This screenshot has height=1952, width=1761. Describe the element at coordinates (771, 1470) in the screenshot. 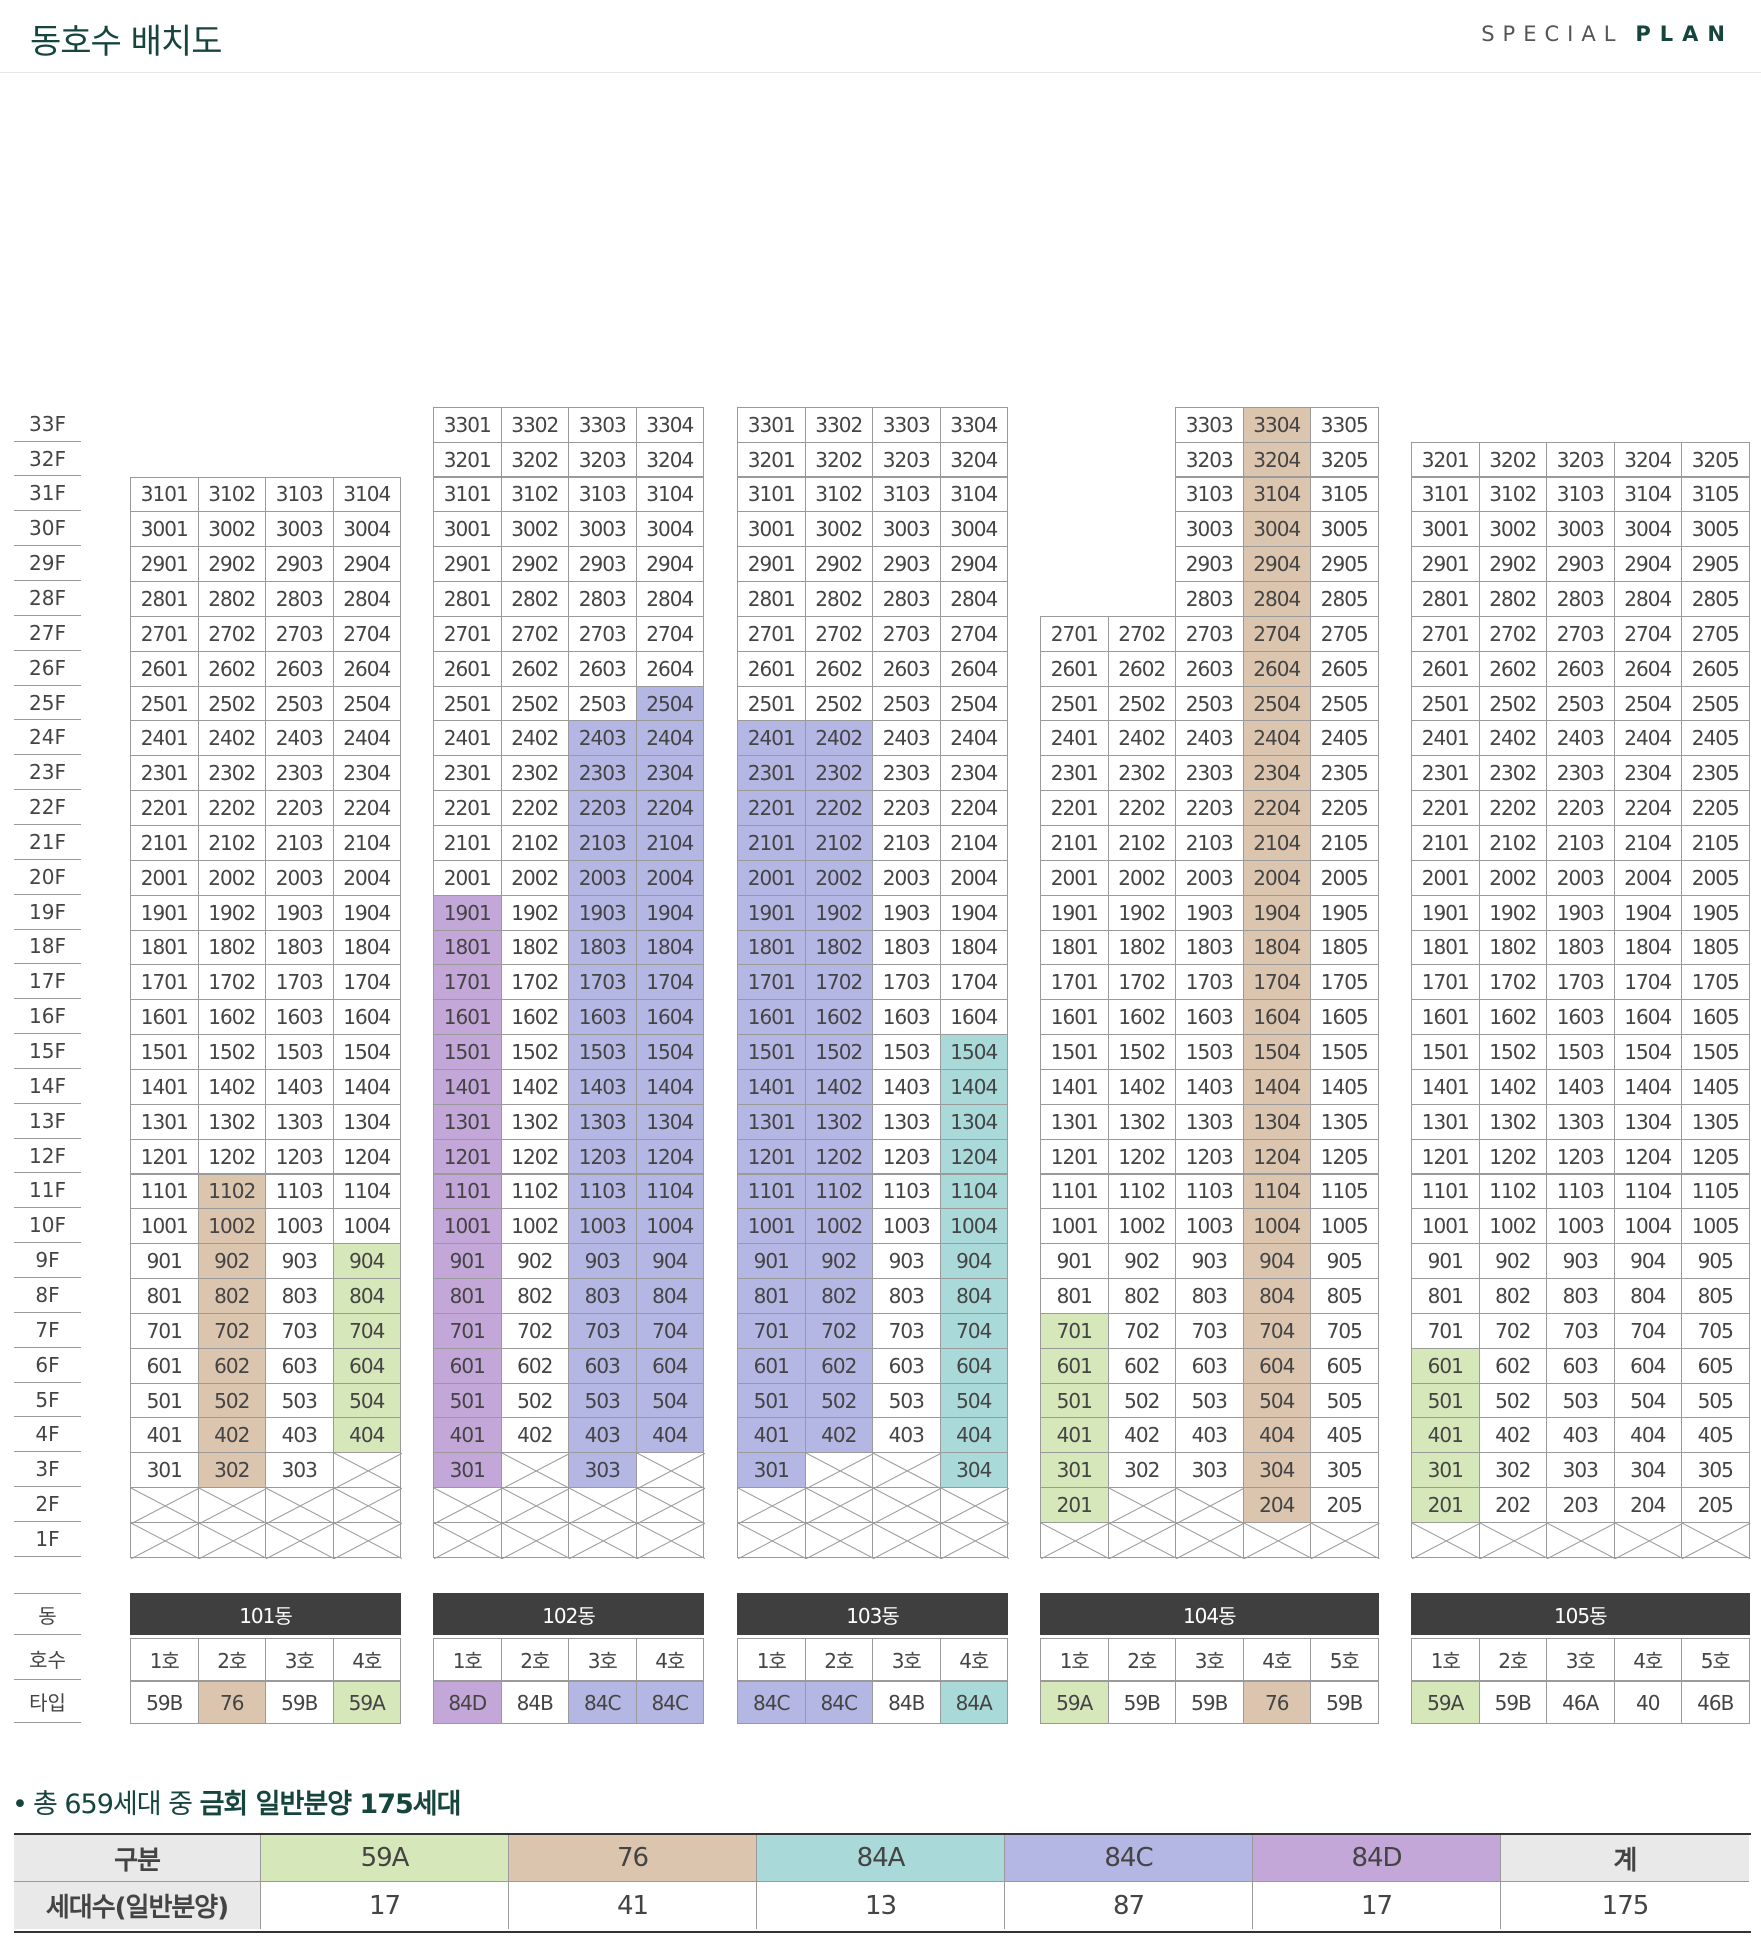

I see `unit-cell: 301` at that location.